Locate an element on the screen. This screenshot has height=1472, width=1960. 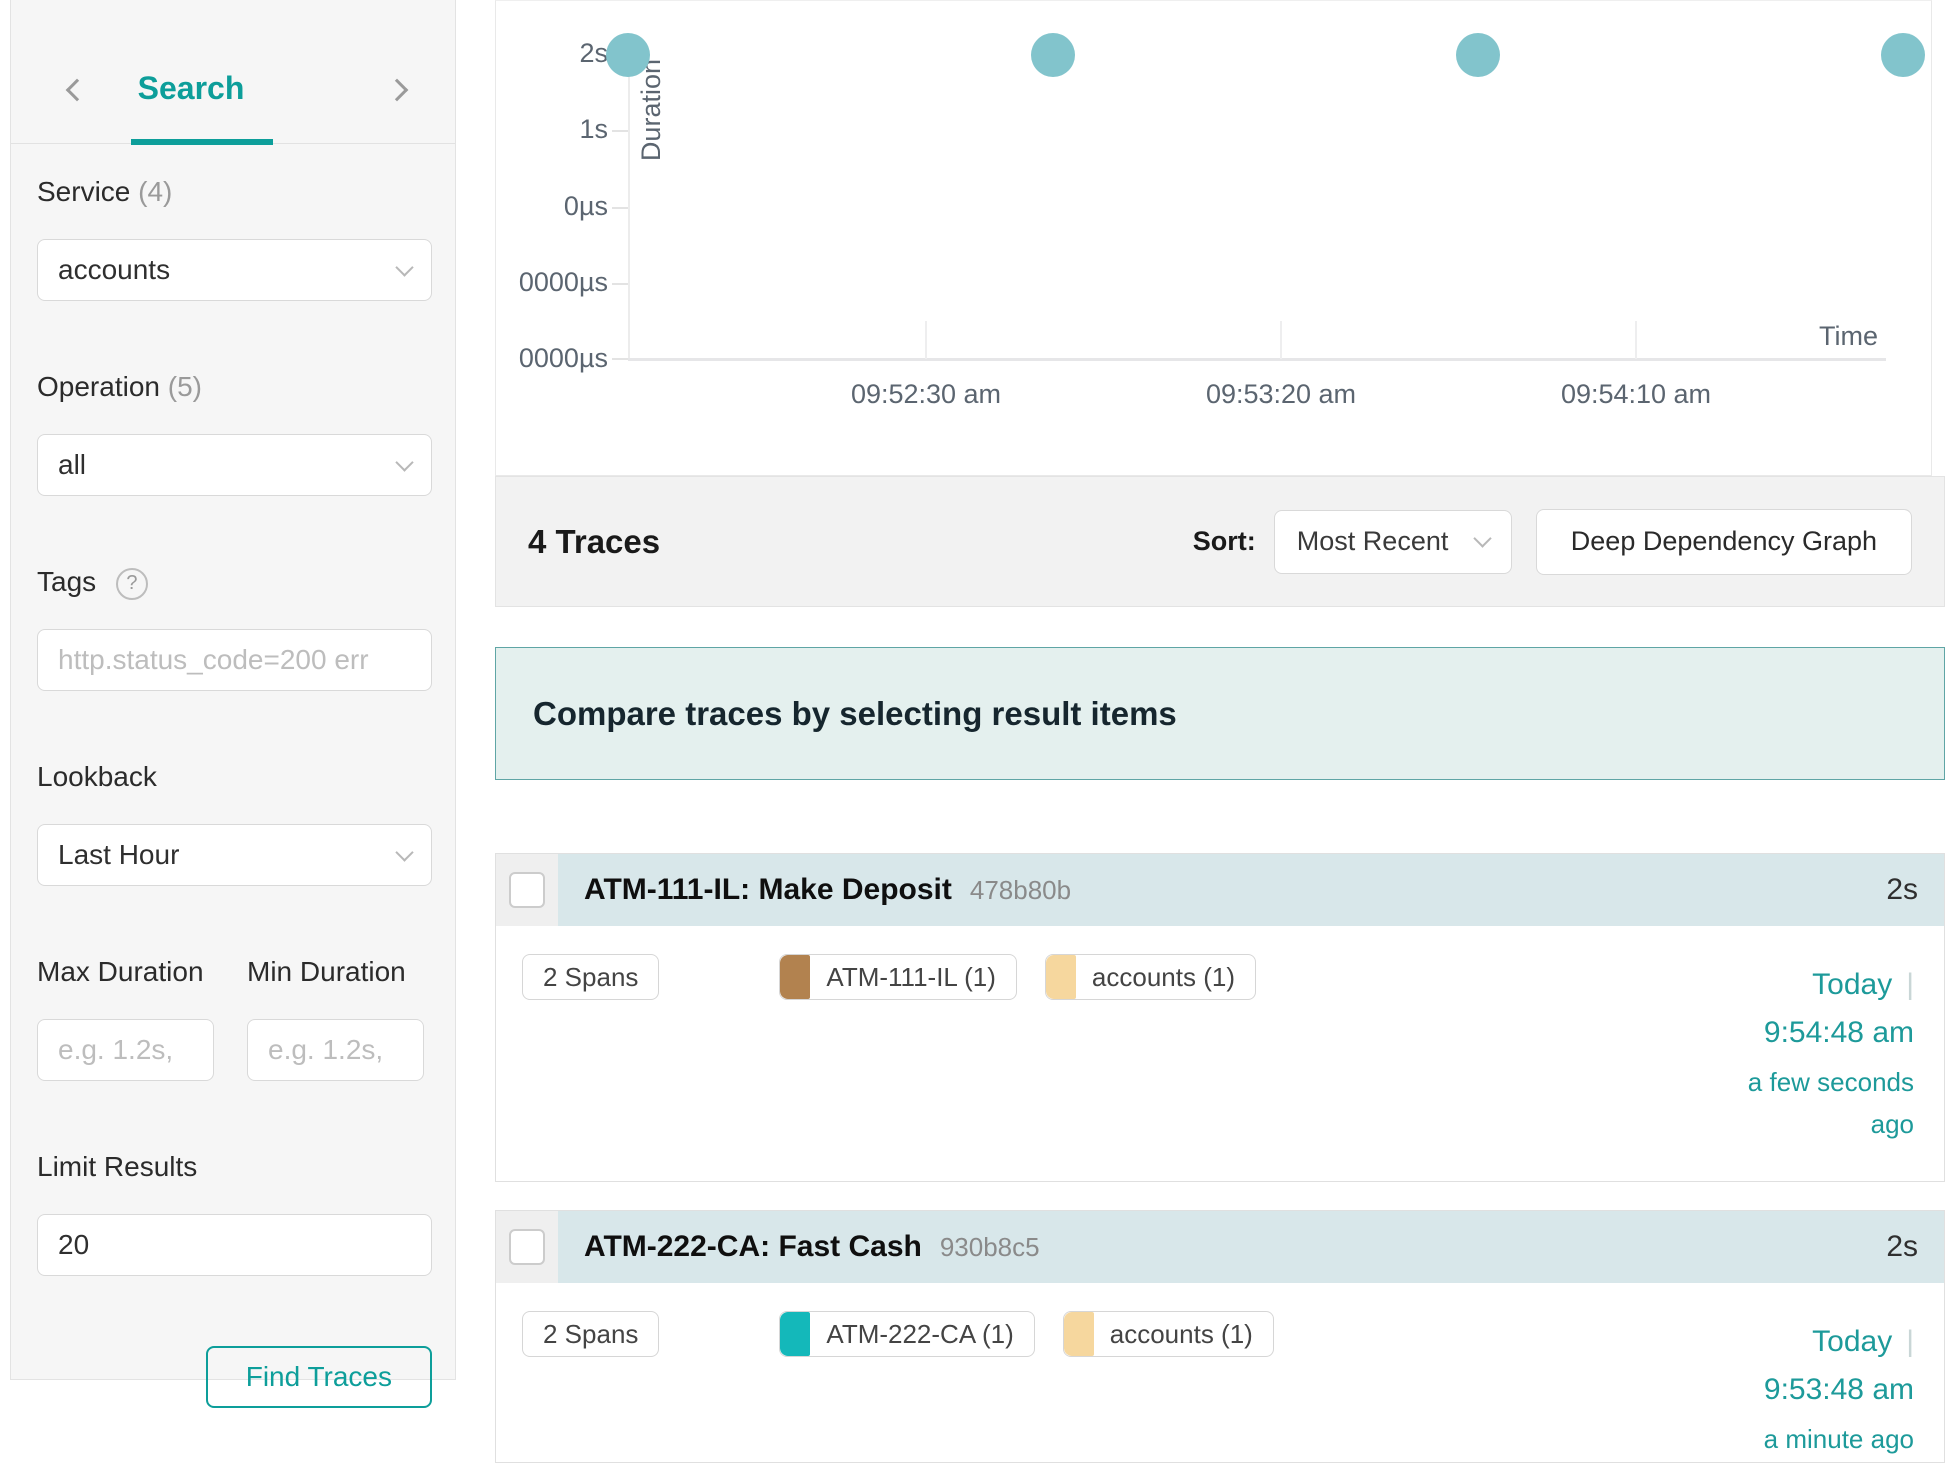
chevron-left-glyph is located at coordinates (77, 90).